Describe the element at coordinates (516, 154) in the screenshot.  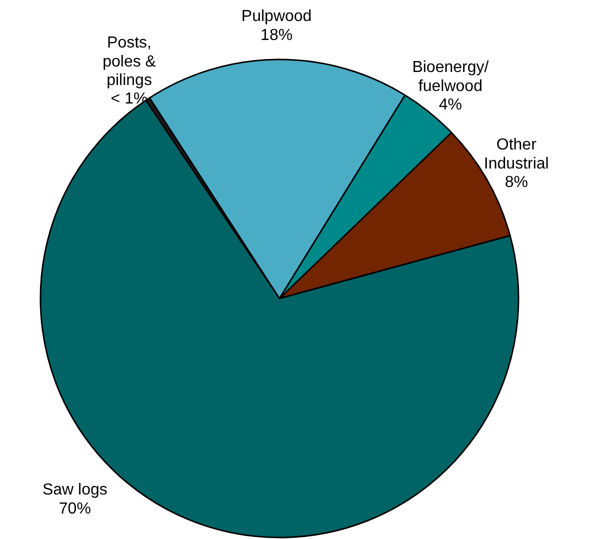
I see `slice-label: Other Industrial` at that location.